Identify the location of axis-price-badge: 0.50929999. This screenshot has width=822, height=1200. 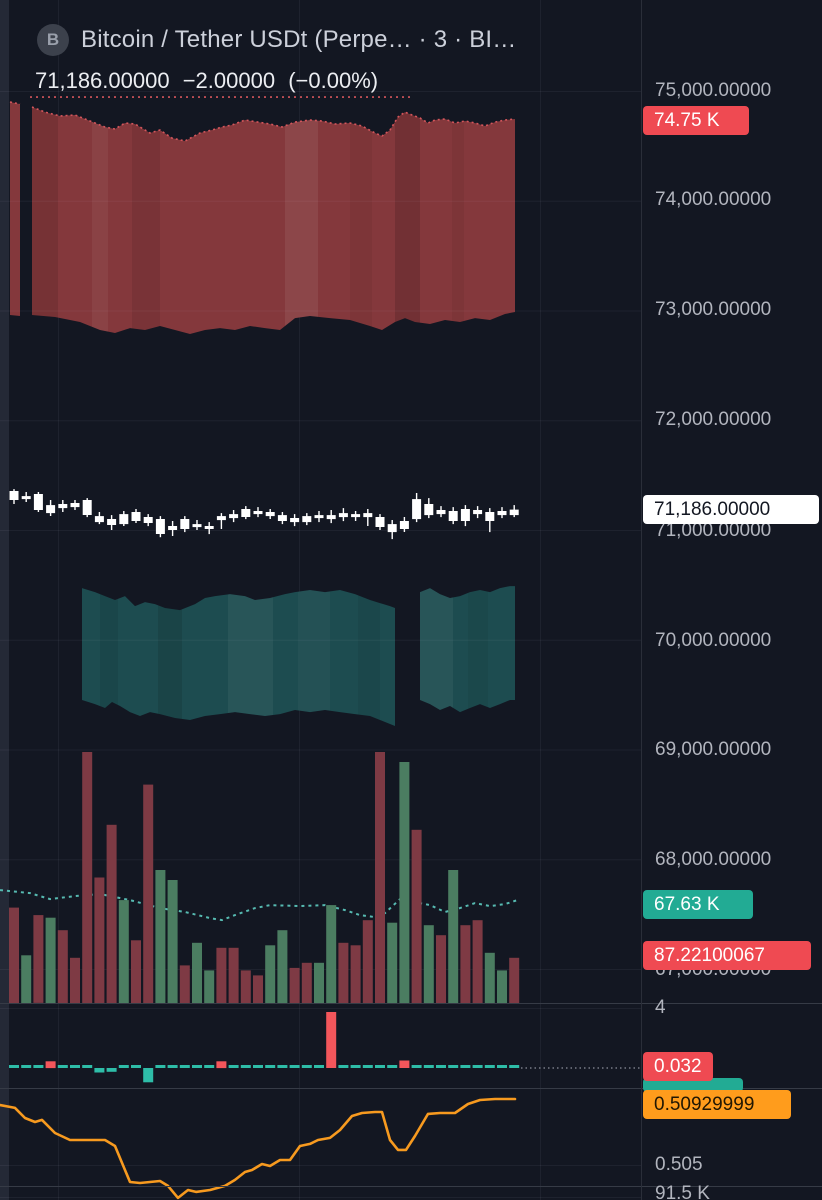
(717, 1104).